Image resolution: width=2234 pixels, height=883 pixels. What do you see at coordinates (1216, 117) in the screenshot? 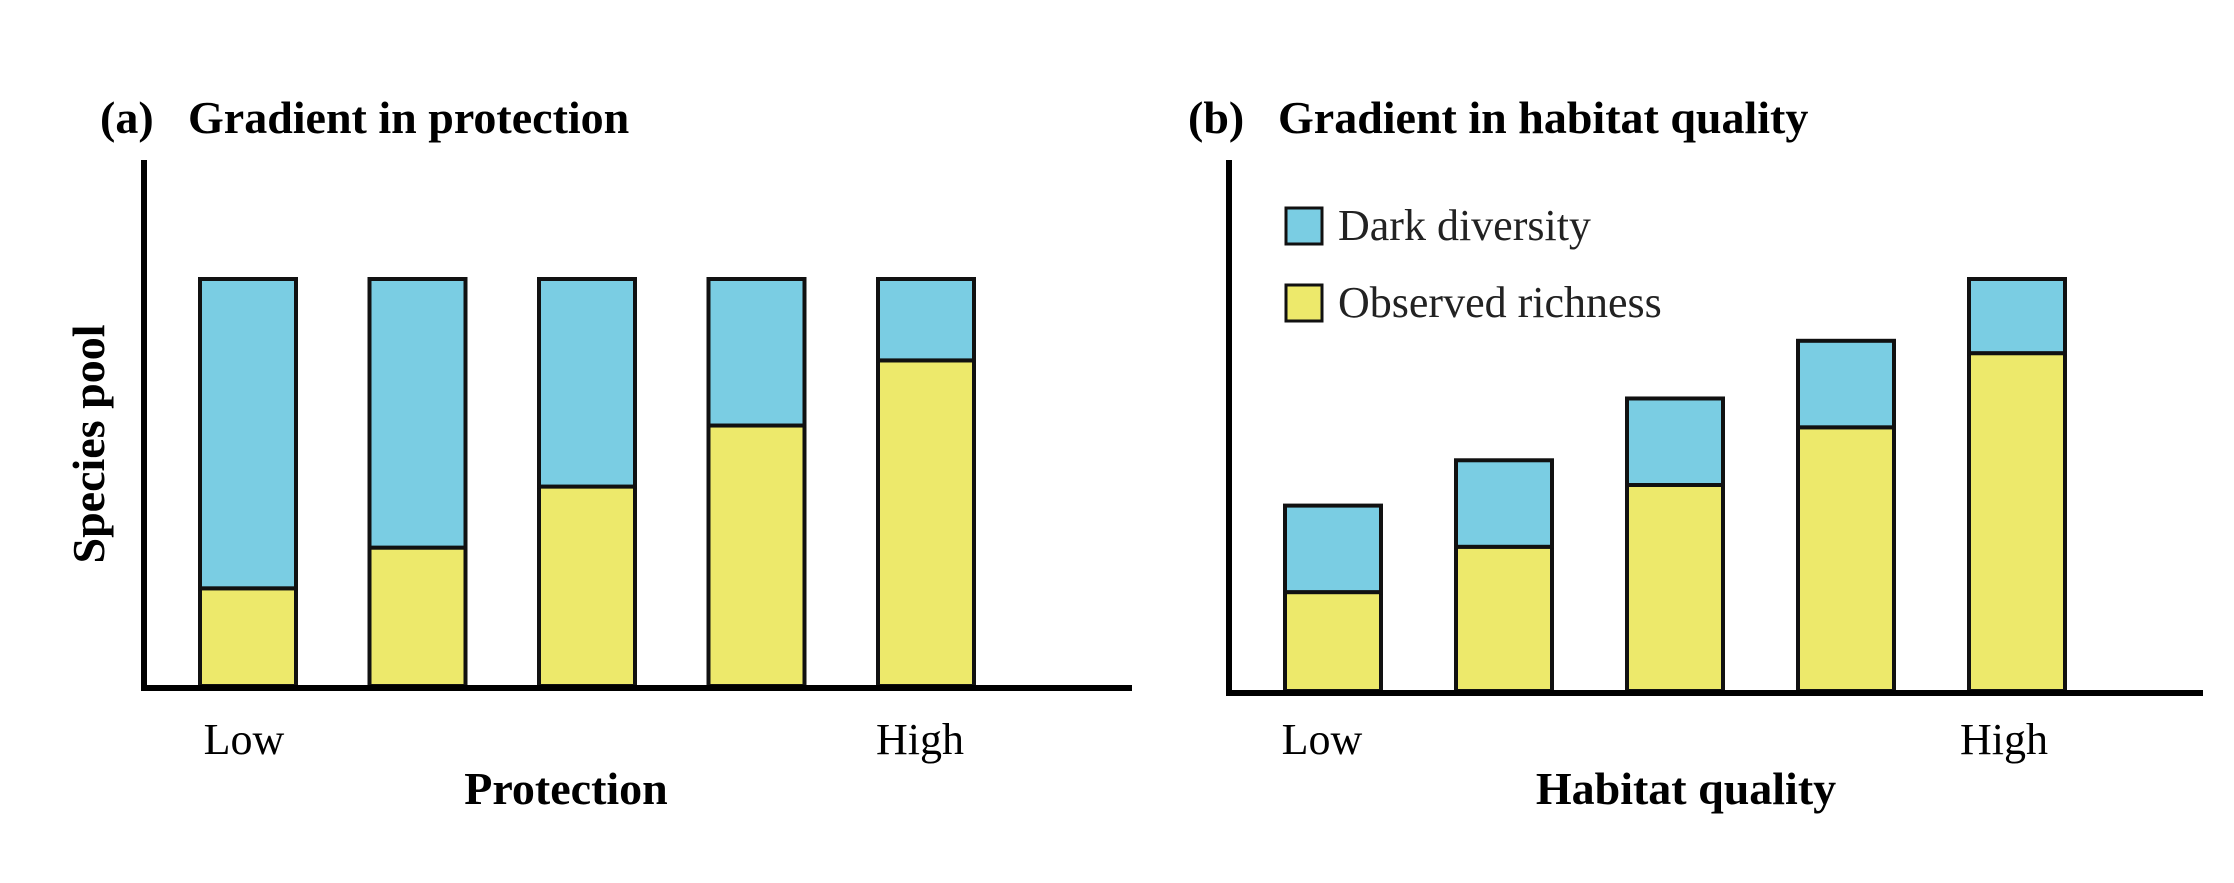
I see `panel-b-tag: (b)` at bounding box center [1216, 117].